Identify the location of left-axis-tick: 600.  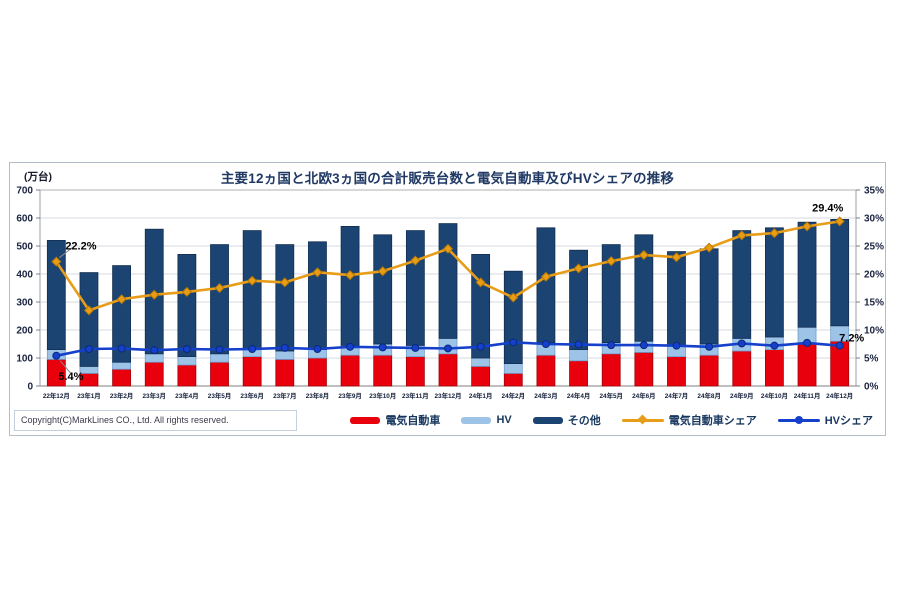
(24, 219).